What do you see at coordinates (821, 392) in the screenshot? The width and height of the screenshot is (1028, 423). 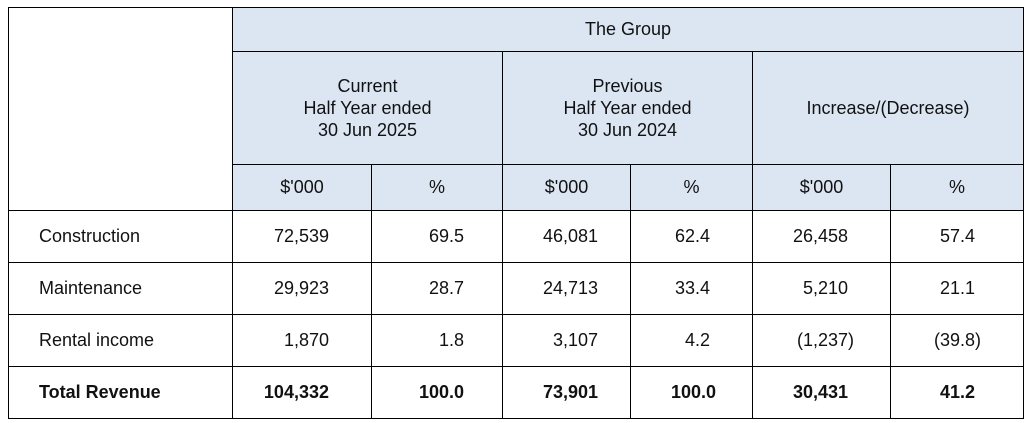 I see `table-cell: 30,431` at bounding box center [821, 392].